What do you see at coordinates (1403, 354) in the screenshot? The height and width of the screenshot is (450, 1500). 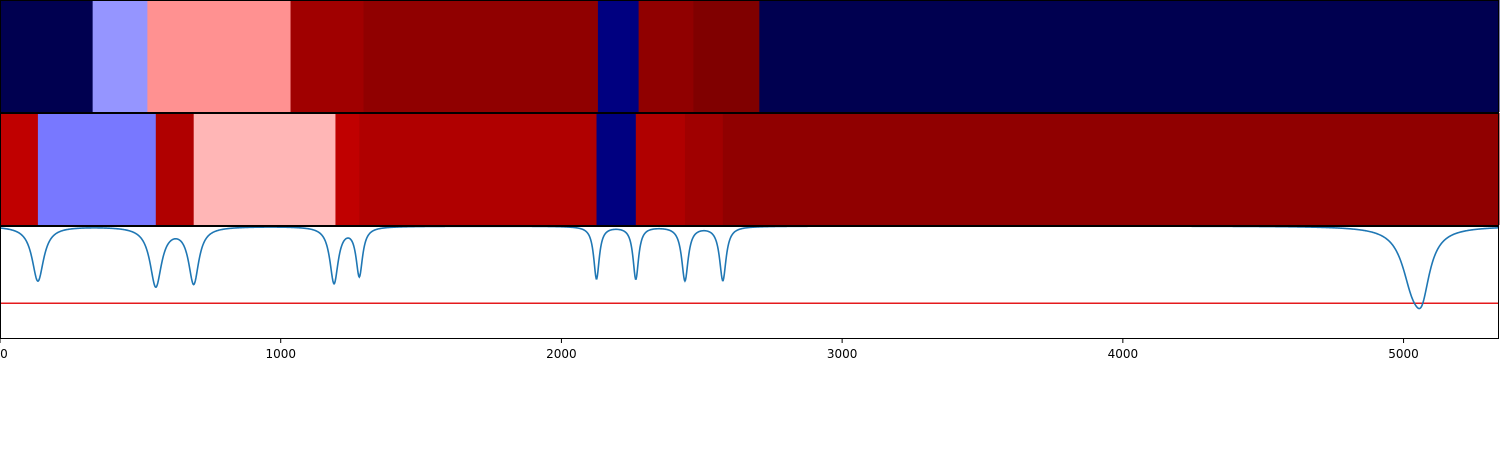 I see `x-tick-label-5: 5000` at bounding box center [1403, 354].